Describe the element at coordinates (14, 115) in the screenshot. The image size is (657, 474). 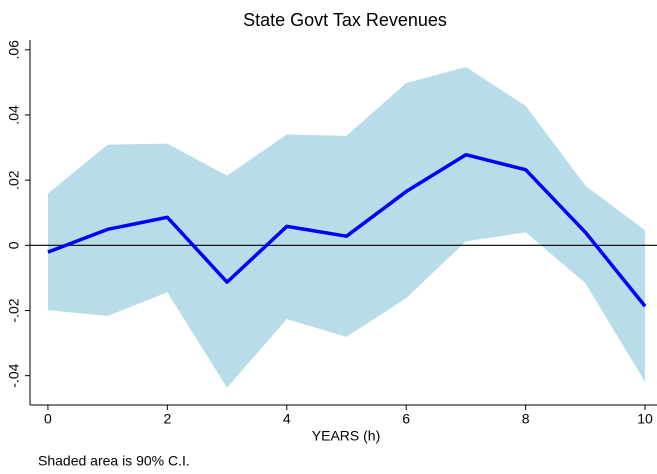
I see `y-tick-label: .04` at that location.